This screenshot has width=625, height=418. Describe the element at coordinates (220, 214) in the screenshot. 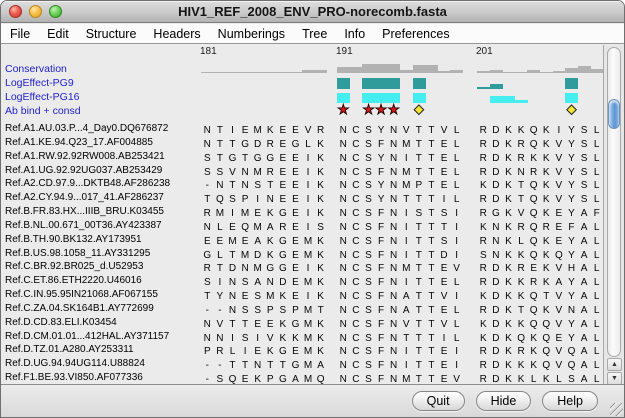

I see `residue: M` at that location.